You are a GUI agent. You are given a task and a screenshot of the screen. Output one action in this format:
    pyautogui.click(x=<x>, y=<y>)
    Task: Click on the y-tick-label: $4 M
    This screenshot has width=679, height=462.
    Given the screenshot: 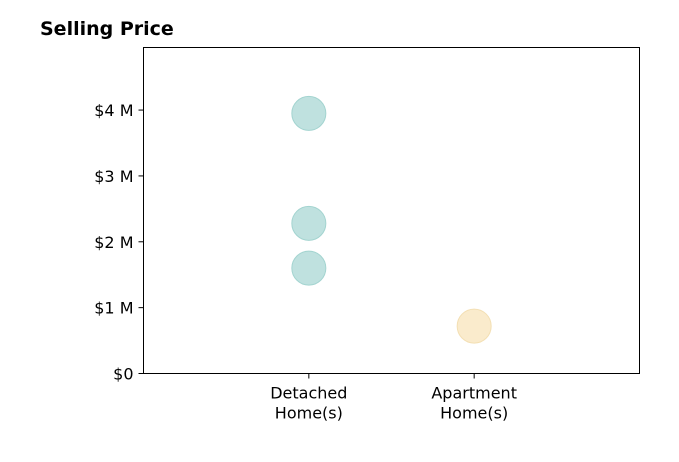 What is the action you would take?
    pyautogui.click(x=113, y=110)
    